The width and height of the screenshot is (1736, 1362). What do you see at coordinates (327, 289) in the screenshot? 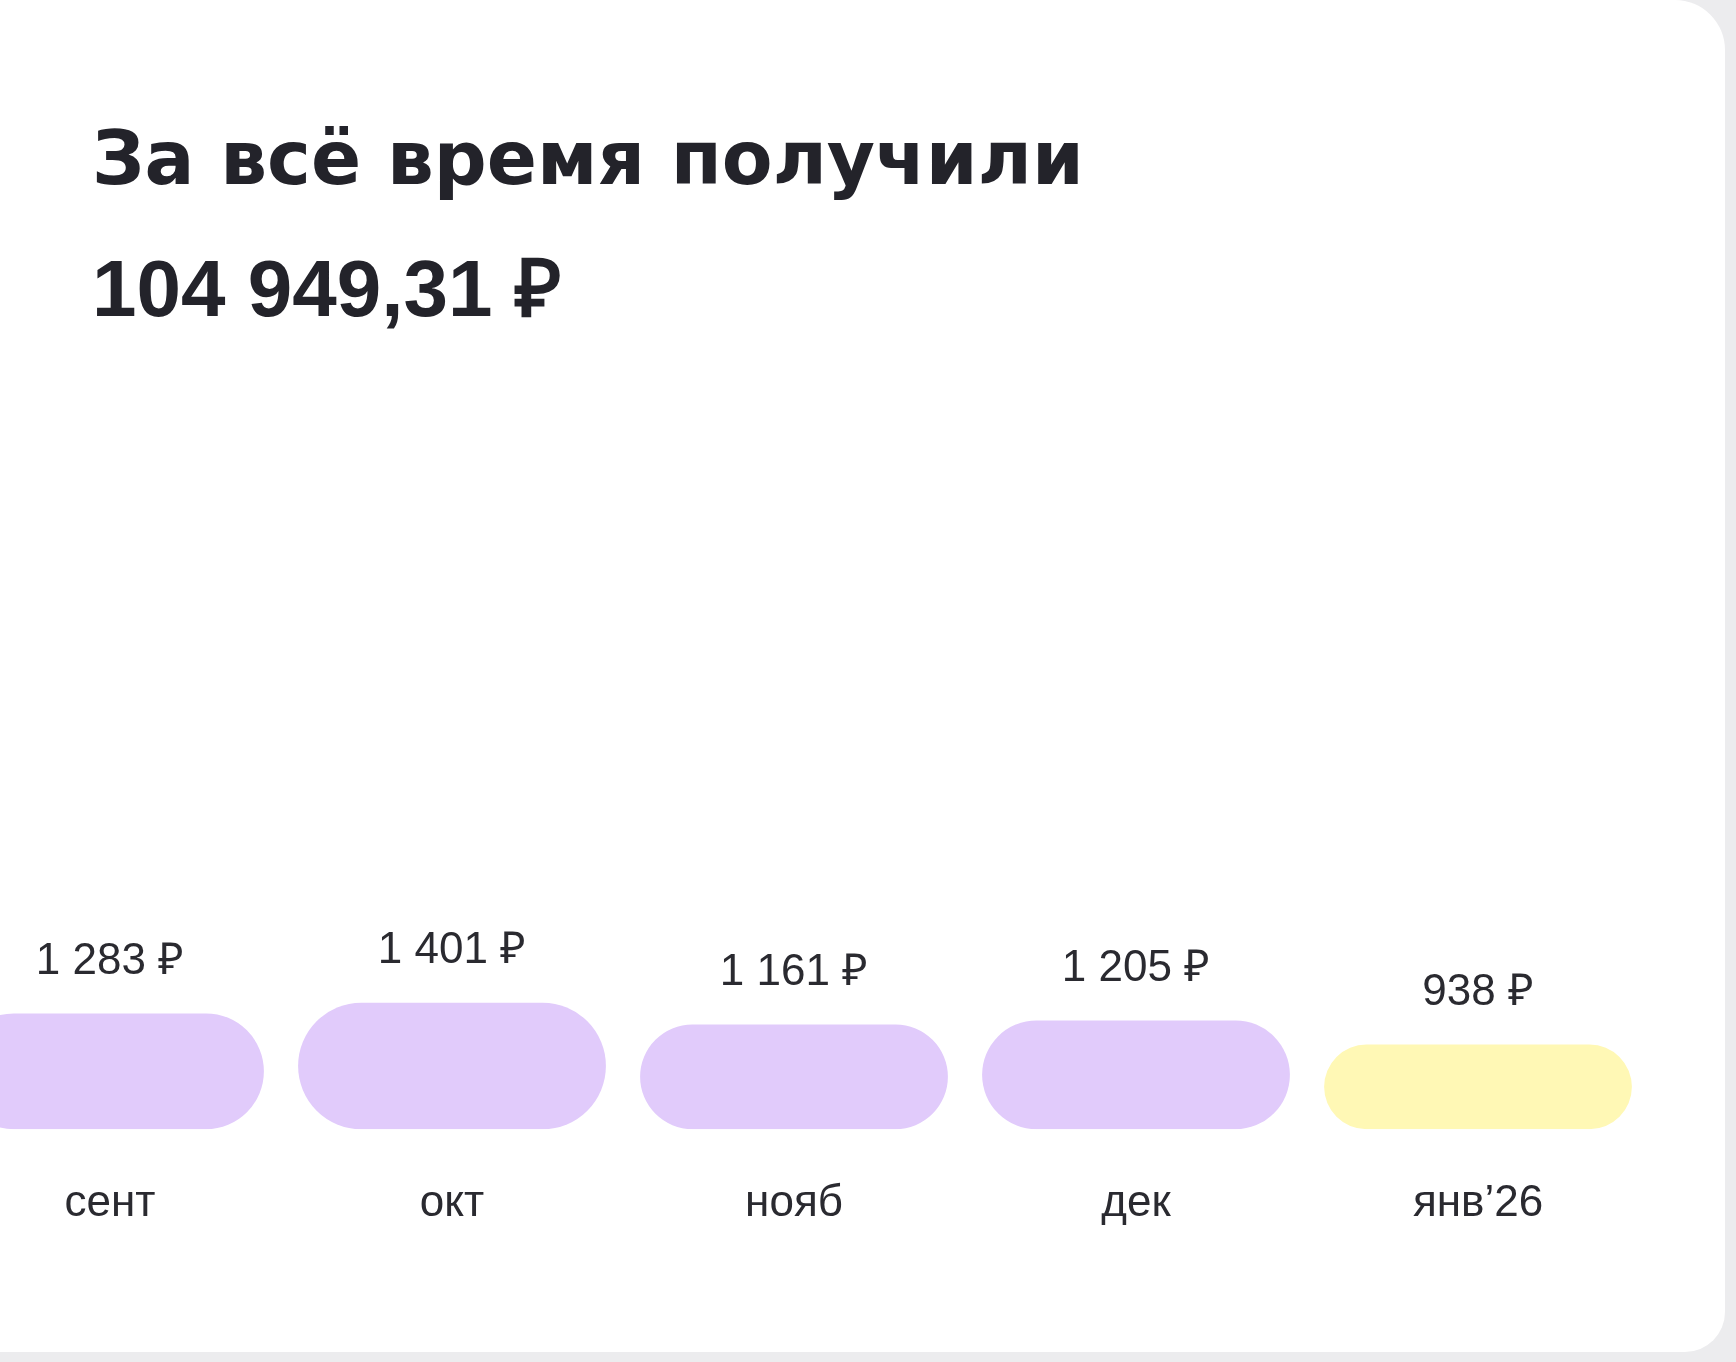
I see `chart-subtitle: 104 949,31 ₽` at bounding box center [327, 289].